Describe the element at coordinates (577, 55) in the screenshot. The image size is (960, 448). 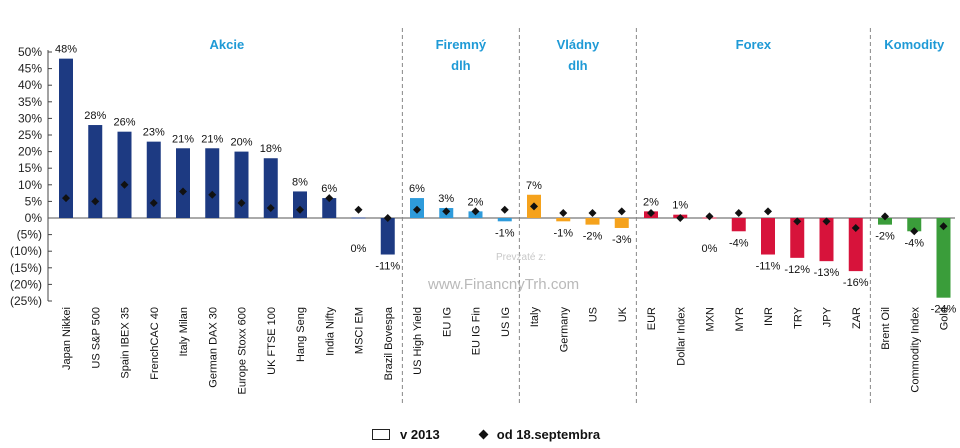
I see `group-labels: Akcie Firemný dlh Vládny dlh Forex Komodity` at that location.